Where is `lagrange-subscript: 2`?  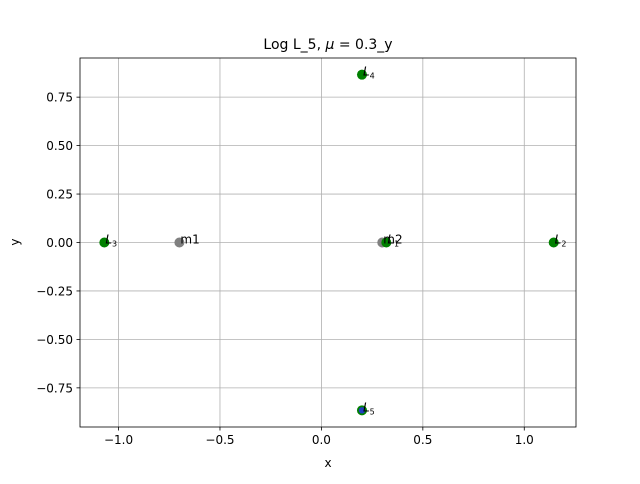 lagrange-subscript: 2 is located at coordinates (563, 244).